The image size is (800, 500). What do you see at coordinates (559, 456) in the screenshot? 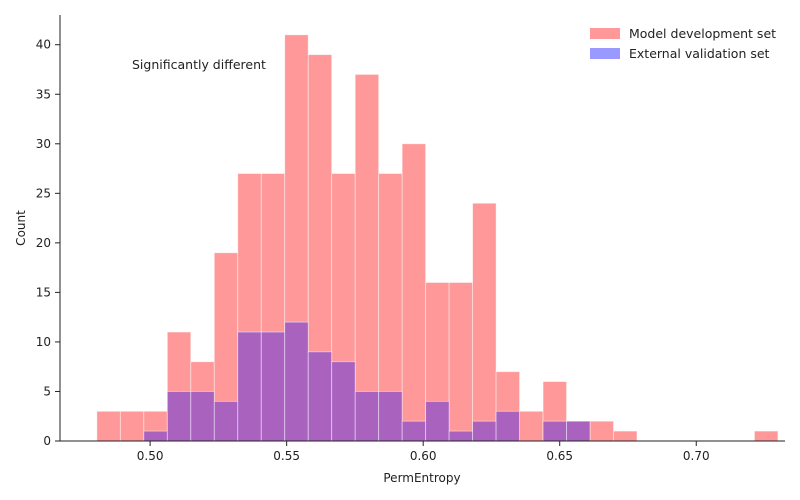
I see `x-tick-label: 0.65` at bounding box center [559, 456].